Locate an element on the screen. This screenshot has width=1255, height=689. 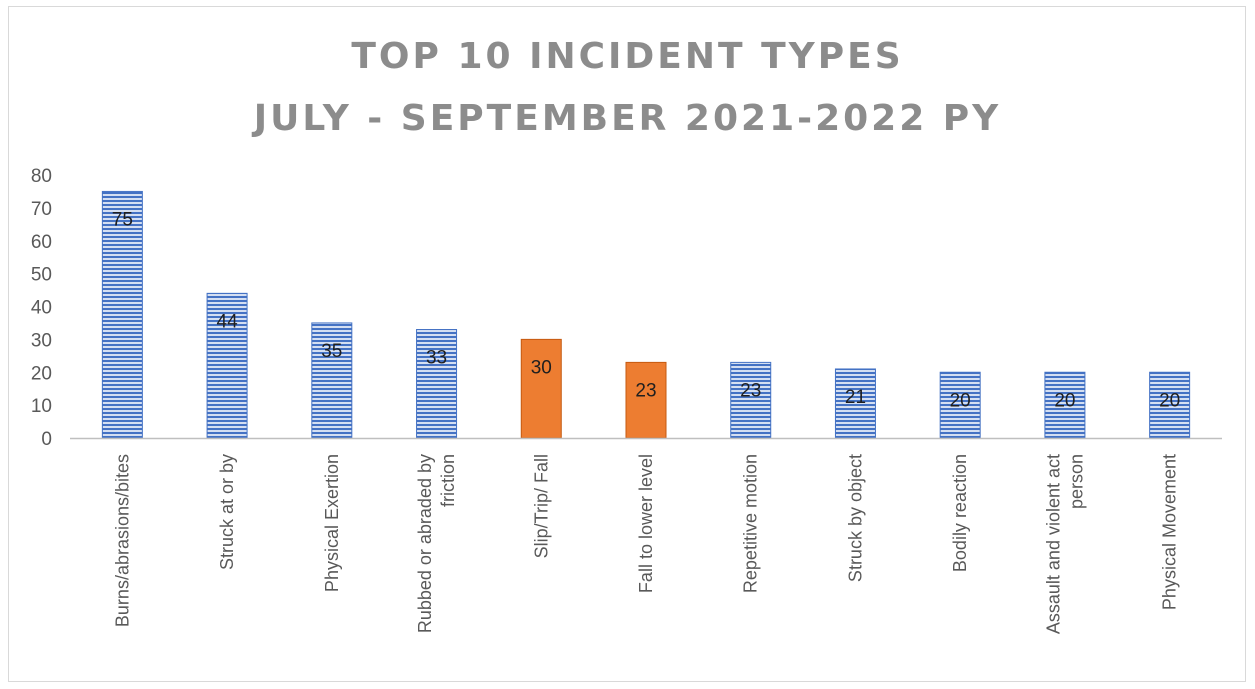
y-axis: 0 10 20 30 40 50 60 70 80 is located at coordinates (41, 308).